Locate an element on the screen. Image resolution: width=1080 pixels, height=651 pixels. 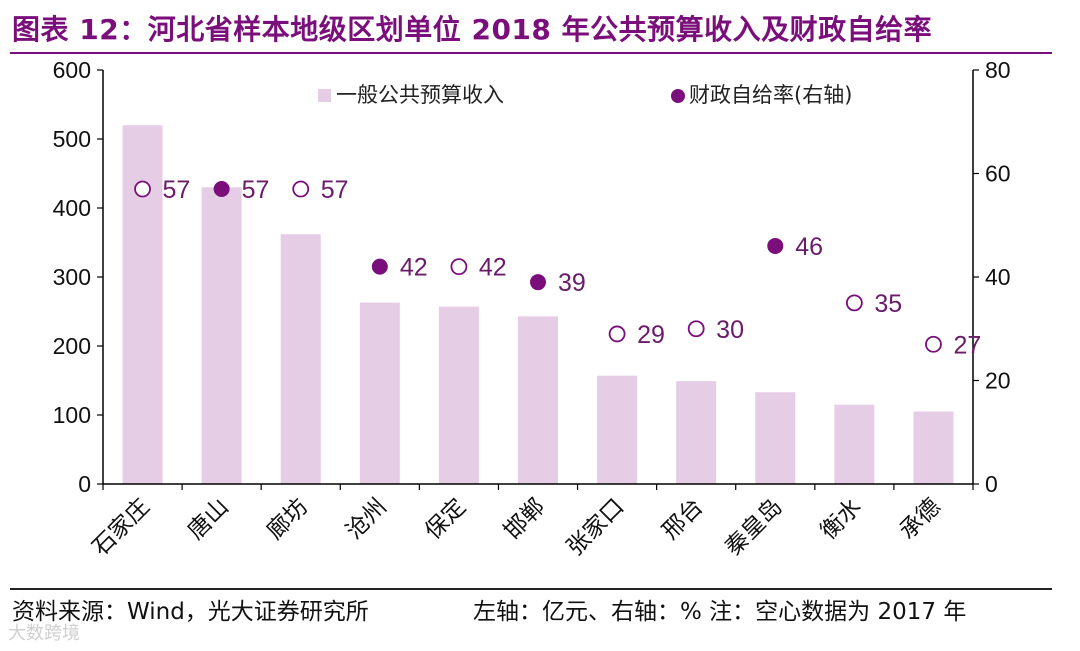
note-text: 左轴：亿元、右轴：% 注：空心数据为 2017 年 is located at coordinates (720, 612).